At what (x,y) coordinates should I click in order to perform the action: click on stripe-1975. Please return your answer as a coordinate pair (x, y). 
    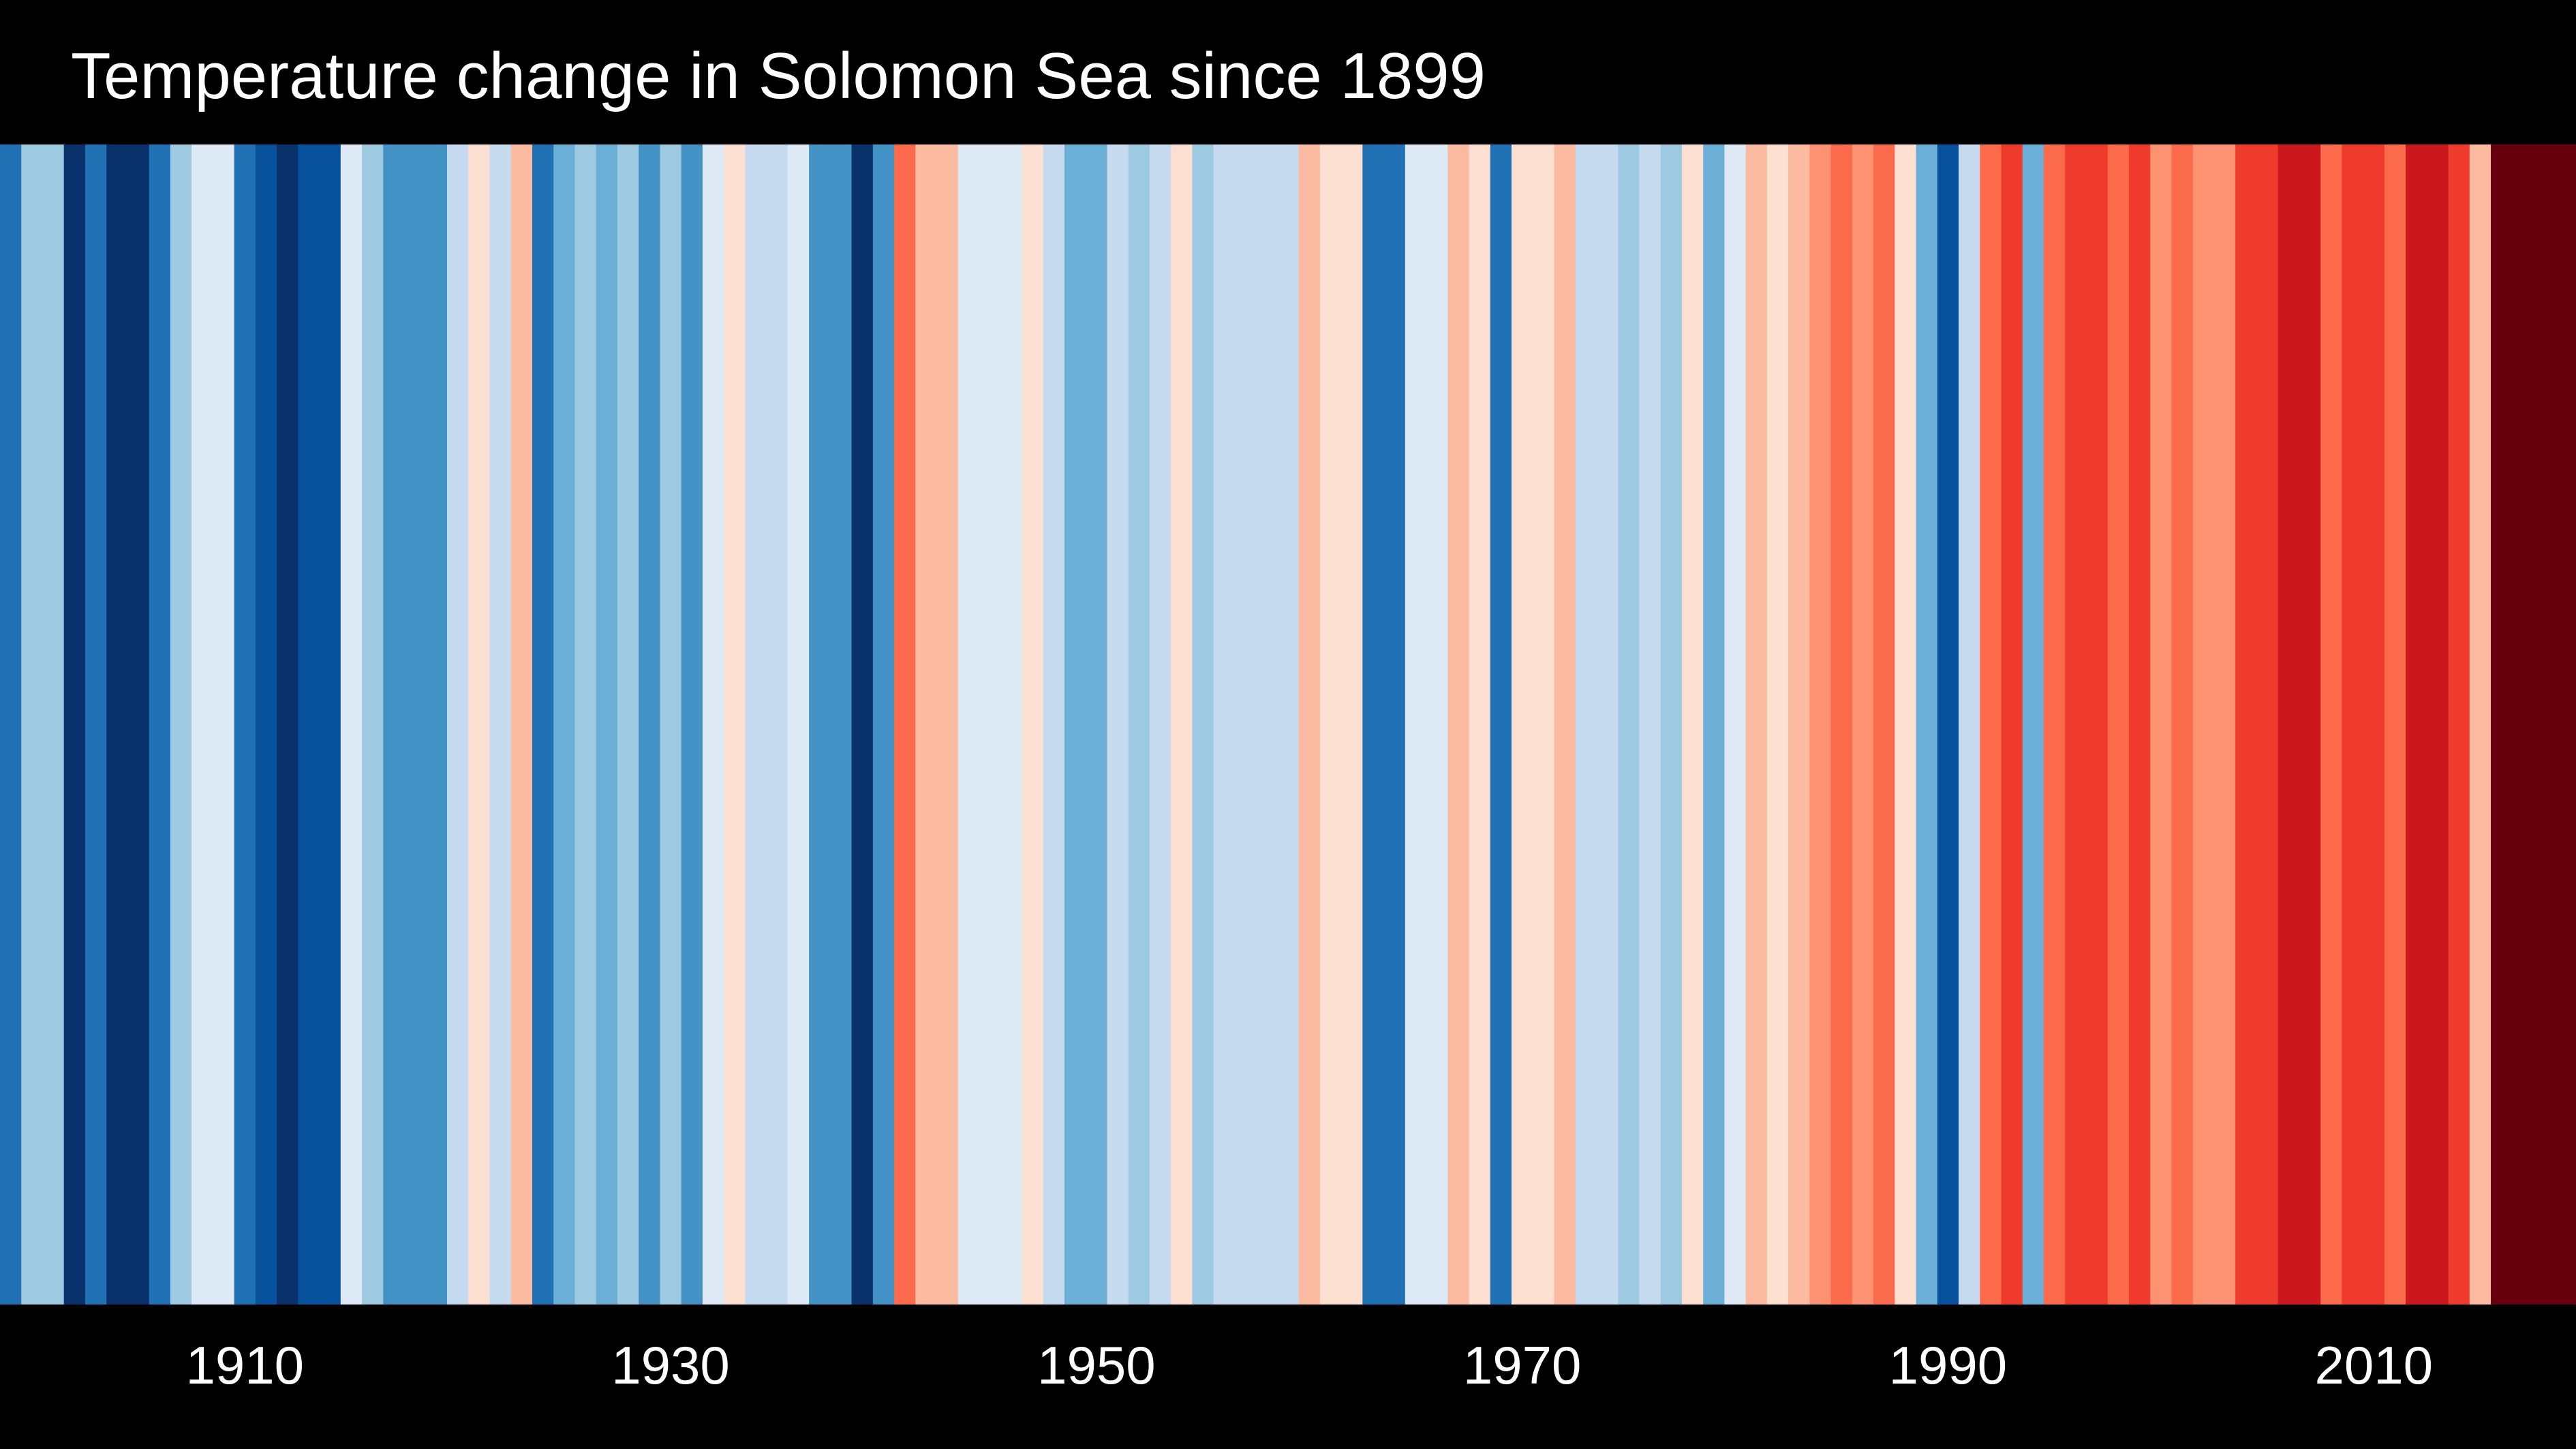
    Looking at the image, I should click on (1629, 724).